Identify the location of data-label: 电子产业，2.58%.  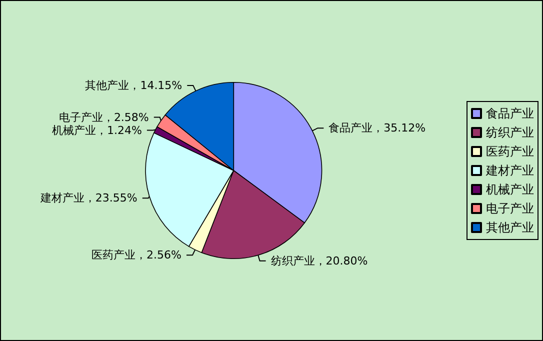
(103, 117).